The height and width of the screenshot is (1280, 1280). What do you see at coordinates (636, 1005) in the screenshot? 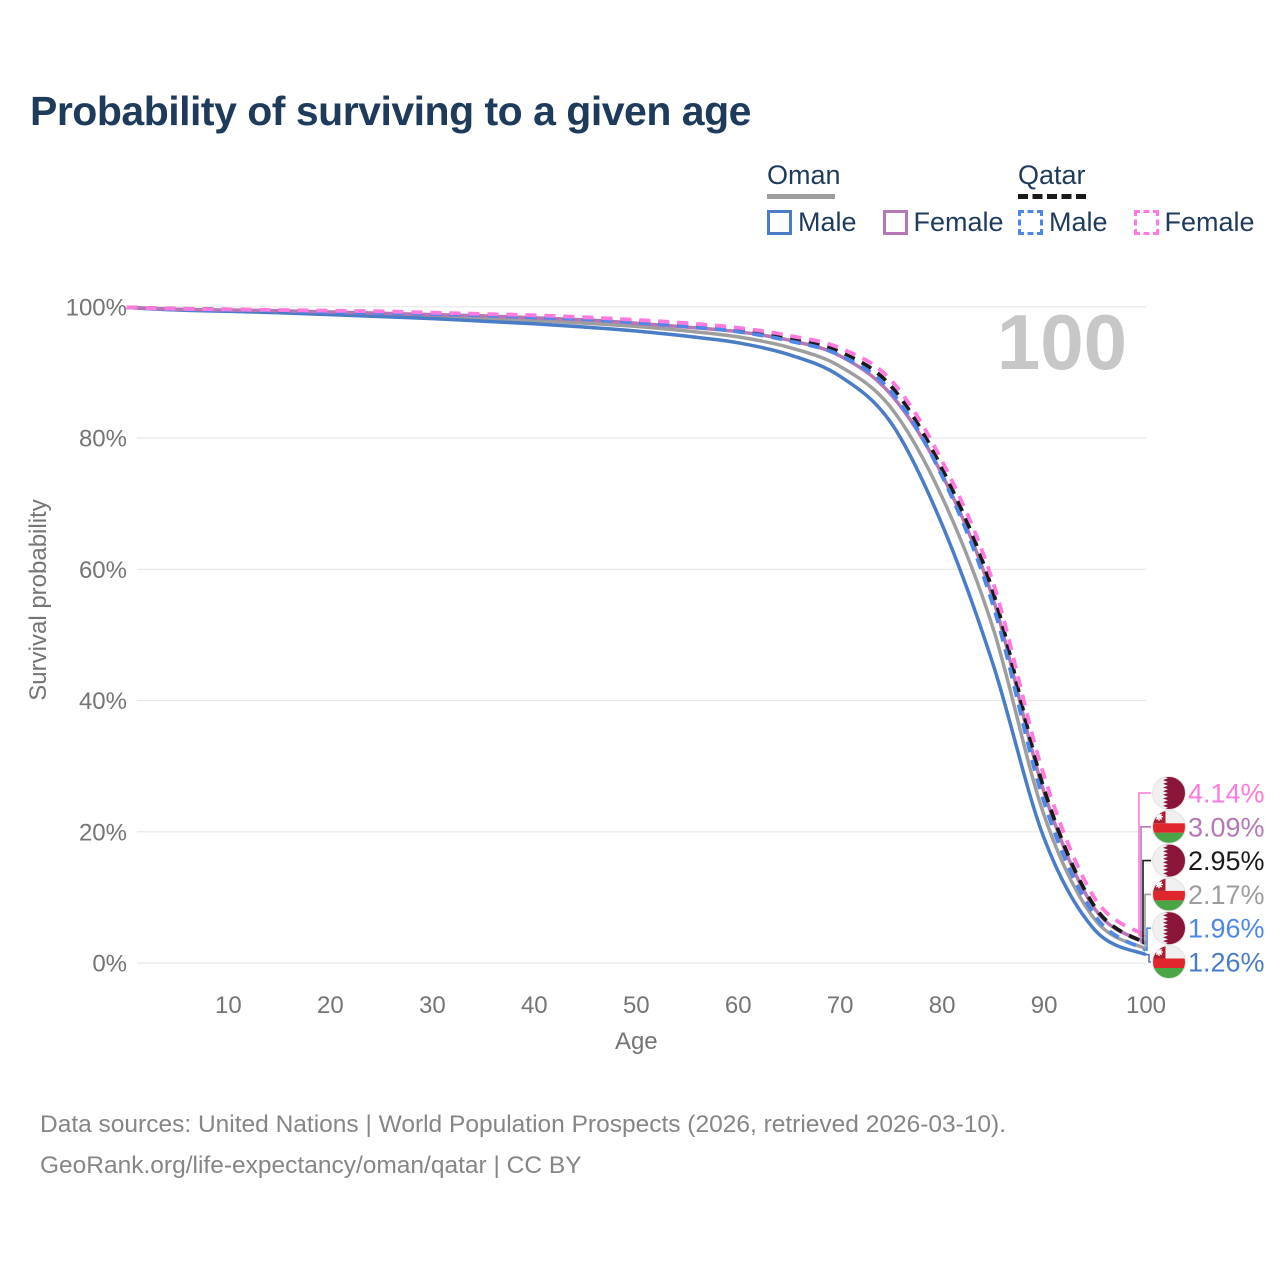
I see `x-tick-label: 50` at bounding box center [636, 1005].